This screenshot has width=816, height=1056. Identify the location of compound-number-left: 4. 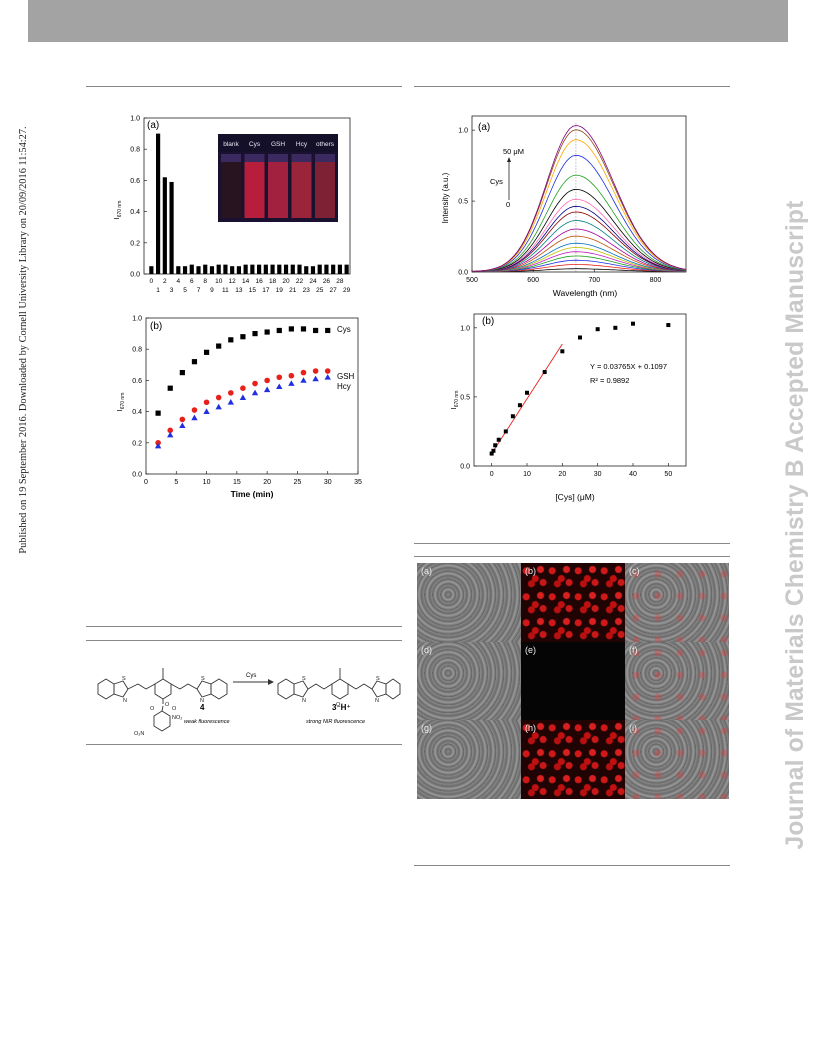
(202, 707).